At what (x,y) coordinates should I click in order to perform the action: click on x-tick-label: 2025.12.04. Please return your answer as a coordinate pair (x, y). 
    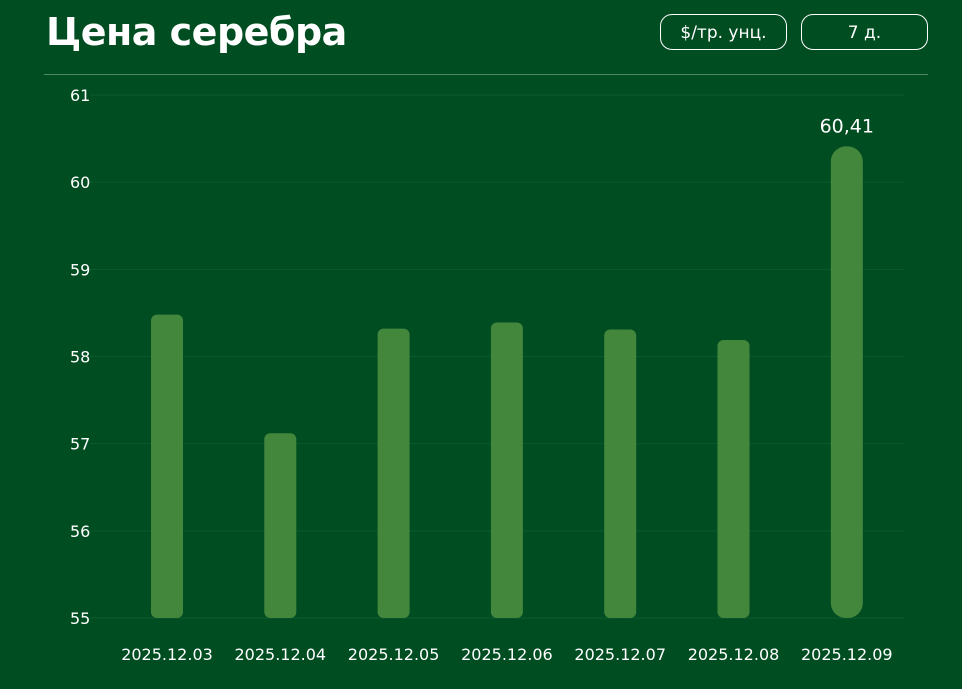
    Looking at the image, I should click on (280, 654).